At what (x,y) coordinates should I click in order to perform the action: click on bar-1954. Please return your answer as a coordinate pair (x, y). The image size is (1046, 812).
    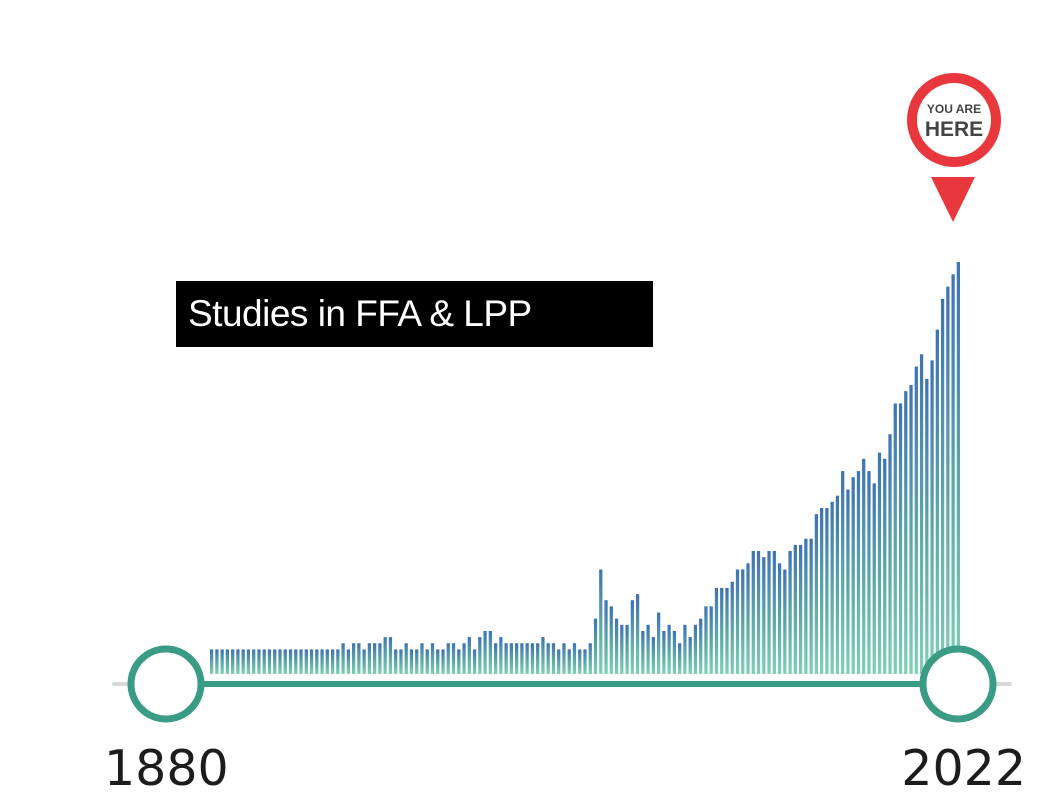
    Looking at the image, I should click on (601, 621).